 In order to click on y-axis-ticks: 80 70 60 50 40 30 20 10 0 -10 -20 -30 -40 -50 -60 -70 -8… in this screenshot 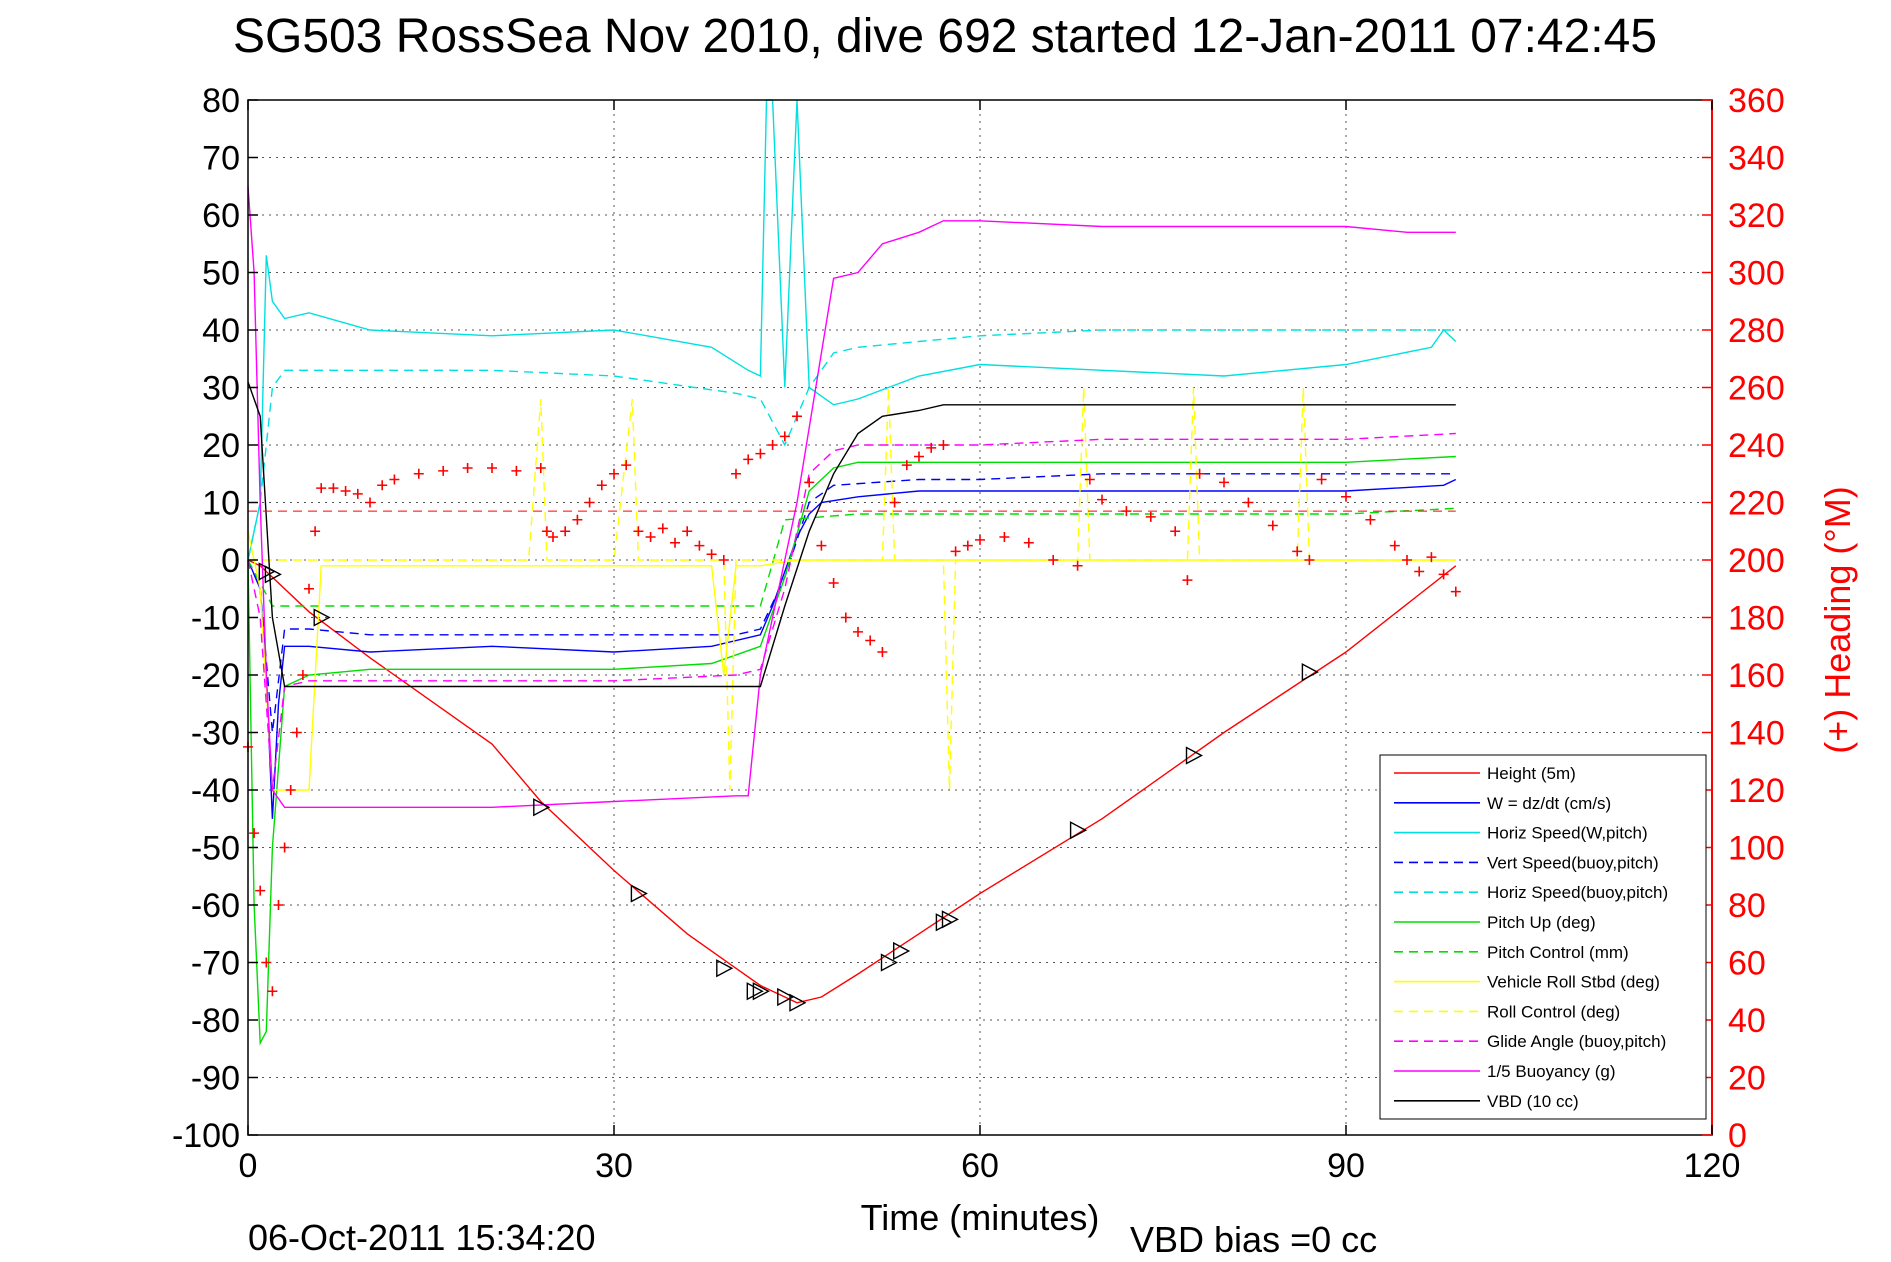, I will do `click(215, 618)`.